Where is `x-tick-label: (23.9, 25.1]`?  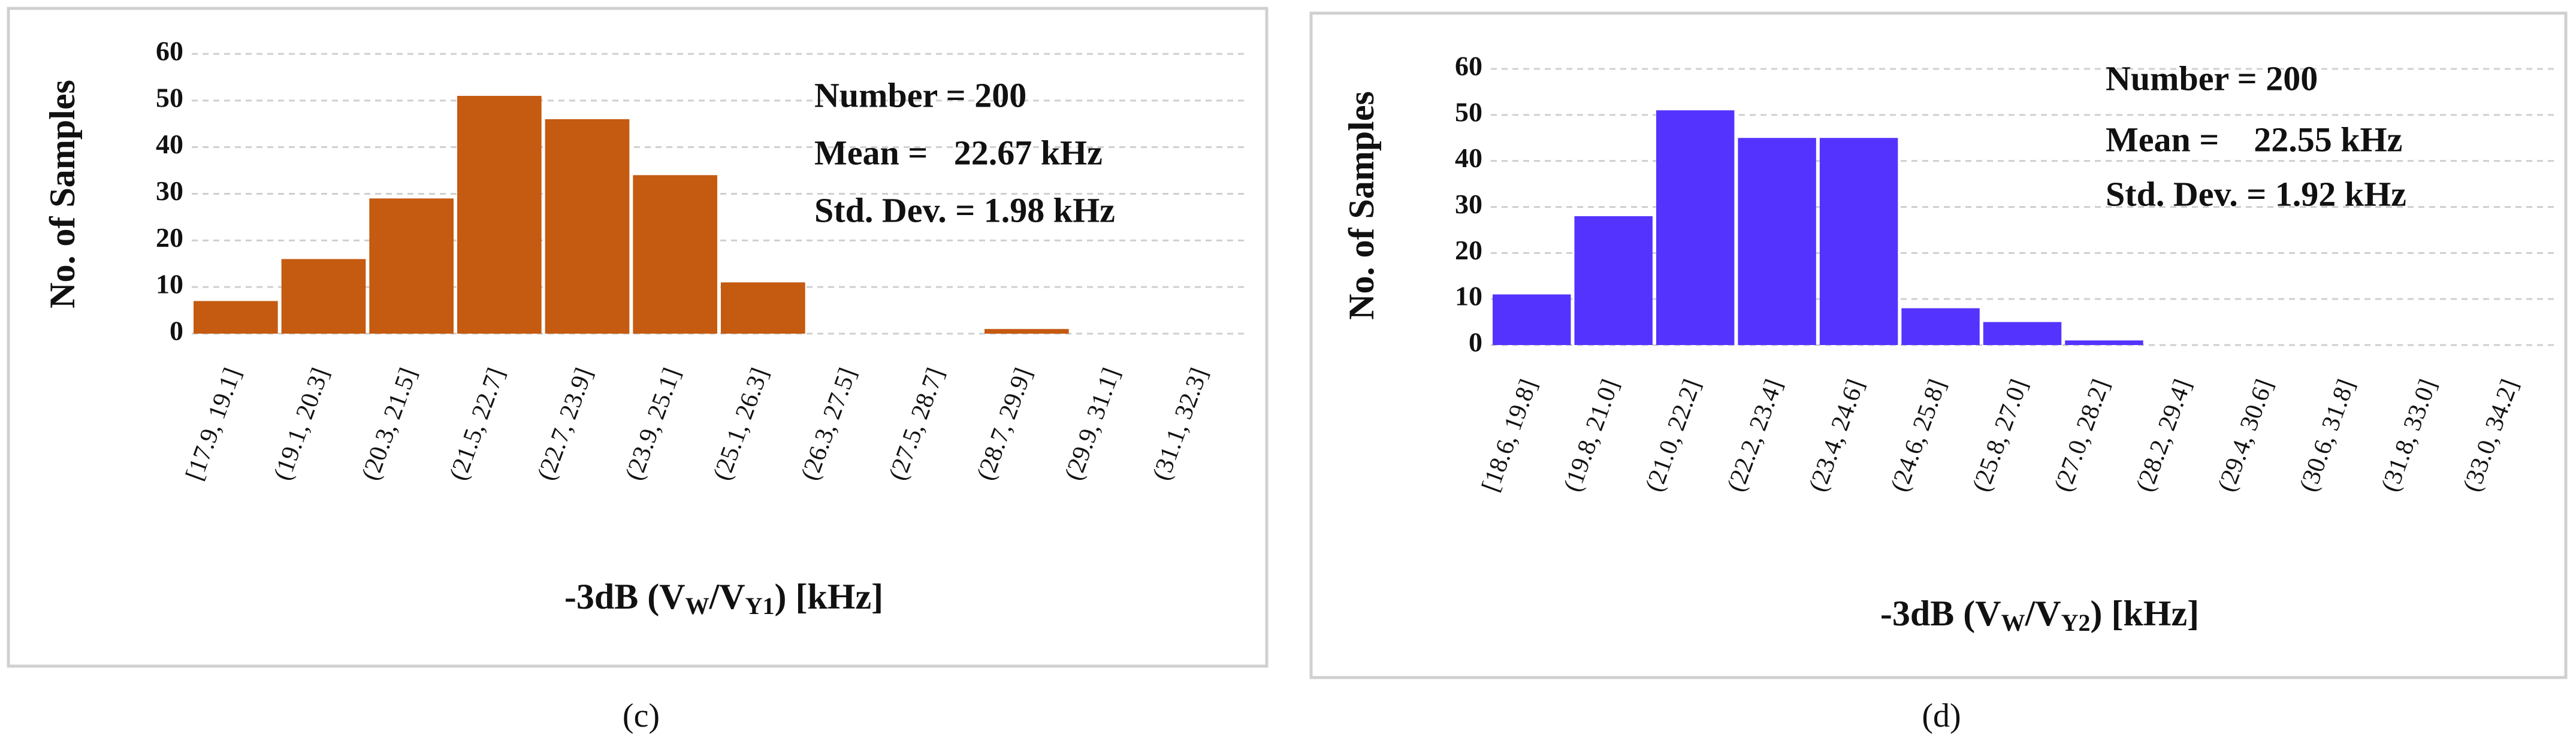 x-tick-label: (23.9, 25.1] is located at coordinates (653, 424).